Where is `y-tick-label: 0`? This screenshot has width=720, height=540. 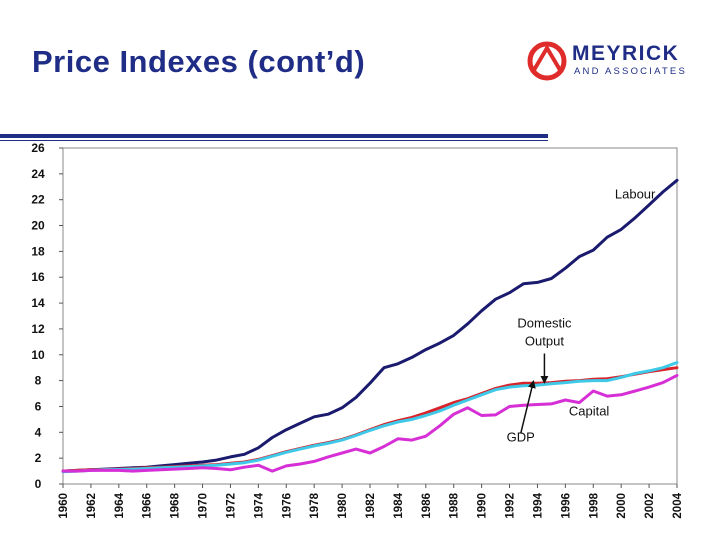 y-tick-label: 0 is located at coordinates (38, 484).